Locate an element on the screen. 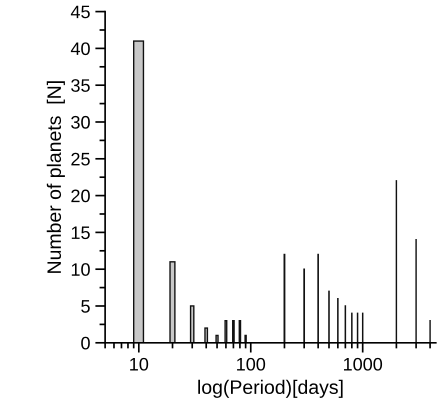  y-axis-title: Number of planets [N] is located at coordinates (55, 177).